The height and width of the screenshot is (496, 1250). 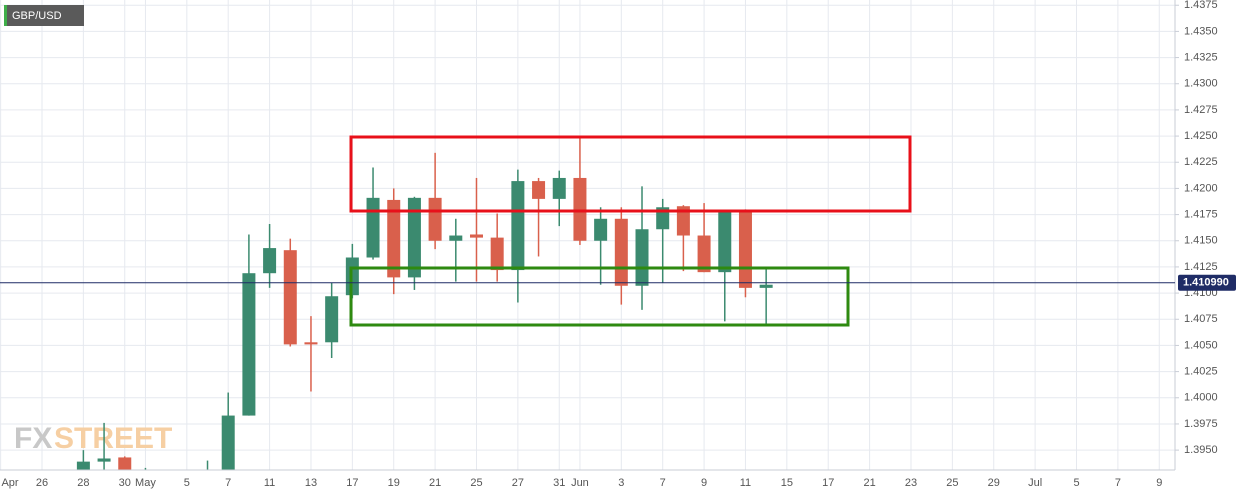 I want to click on y-tick-label: 1.4275, so click(x=1201, y=110).